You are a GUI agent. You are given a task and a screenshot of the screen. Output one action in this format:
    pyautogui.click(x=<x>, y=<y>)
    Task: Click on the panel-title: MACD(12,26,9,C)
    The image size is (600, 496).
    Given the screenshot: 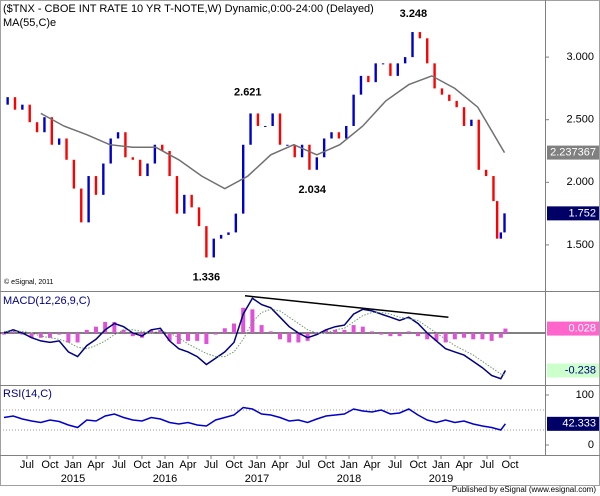 What is the action you would take?
    pyautogui.click(x=46, y=301)
    